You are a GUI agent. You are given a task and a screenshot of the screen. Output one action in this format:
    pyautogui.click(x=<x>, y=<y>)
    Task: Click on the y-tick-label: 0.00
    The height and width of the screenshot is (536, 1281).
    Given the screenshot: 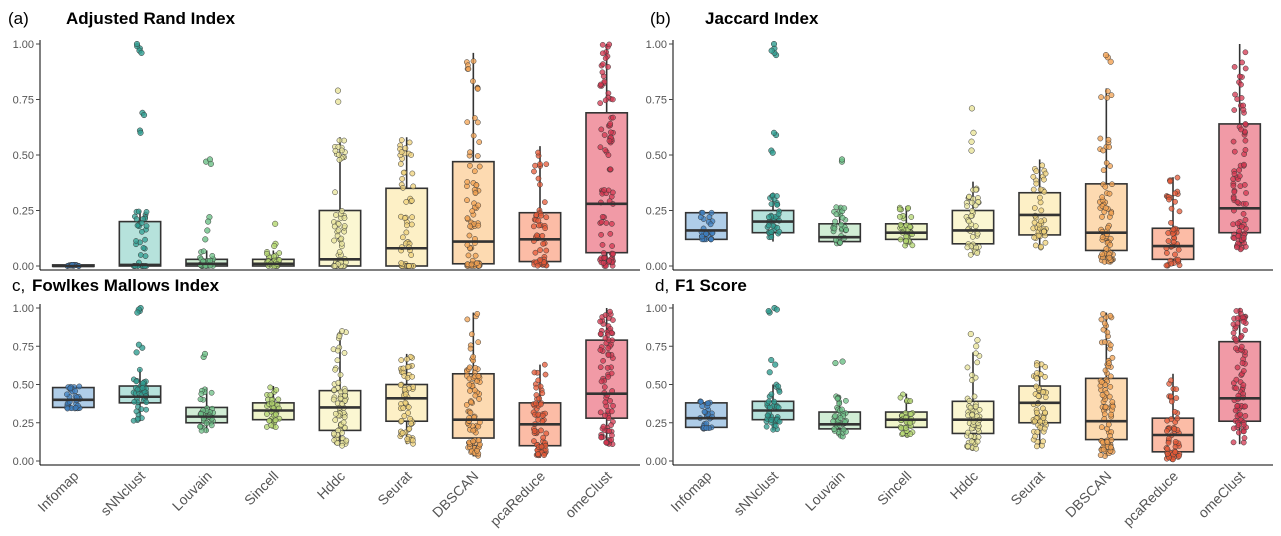 What is the action you would take?
    pyautogui.click(x=23, y=267)
    